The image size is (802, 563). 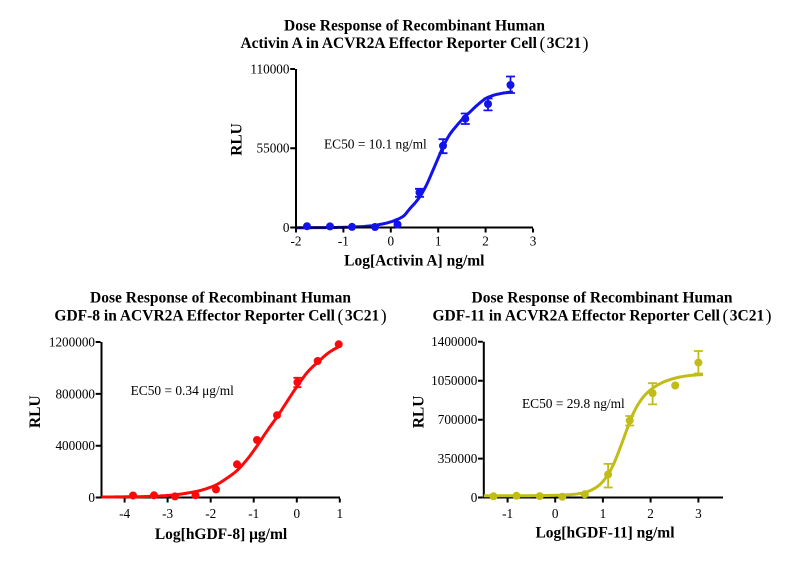 I want to click on svg-text: 1050000, so click(x=454, y=380).